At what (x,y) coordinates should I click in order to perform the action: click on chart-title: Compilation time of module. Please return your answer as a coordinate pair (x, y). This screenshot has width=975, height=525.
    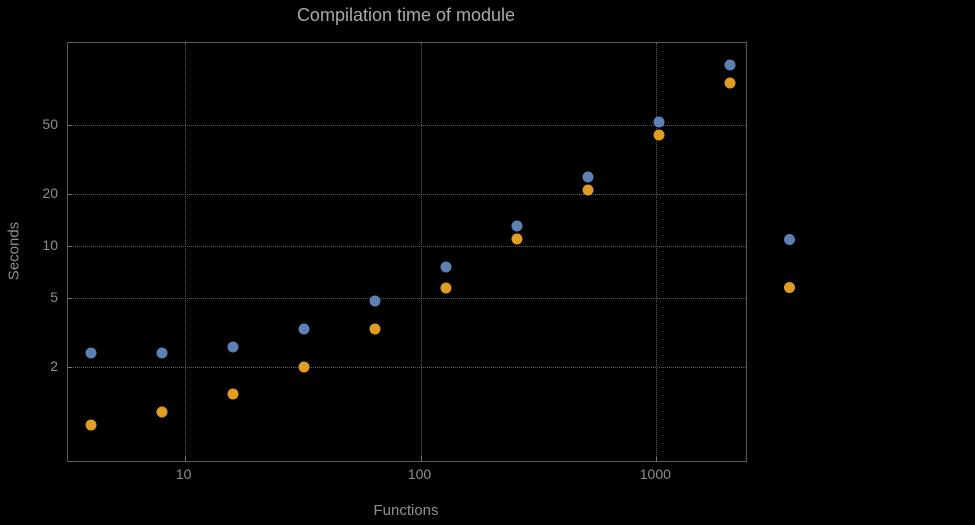
    Looking at the image, I should click on (406, 15).